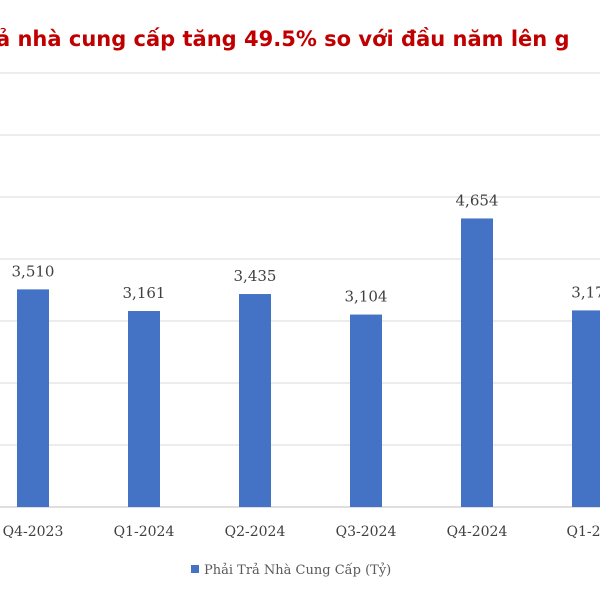 This screenshot has height=600, width=600. Describe the element at coordinates (297, 570) in the screenshot. I see `legend-label: Phải Trả Nhà Cung Cấp (Tỷ)` at that location.